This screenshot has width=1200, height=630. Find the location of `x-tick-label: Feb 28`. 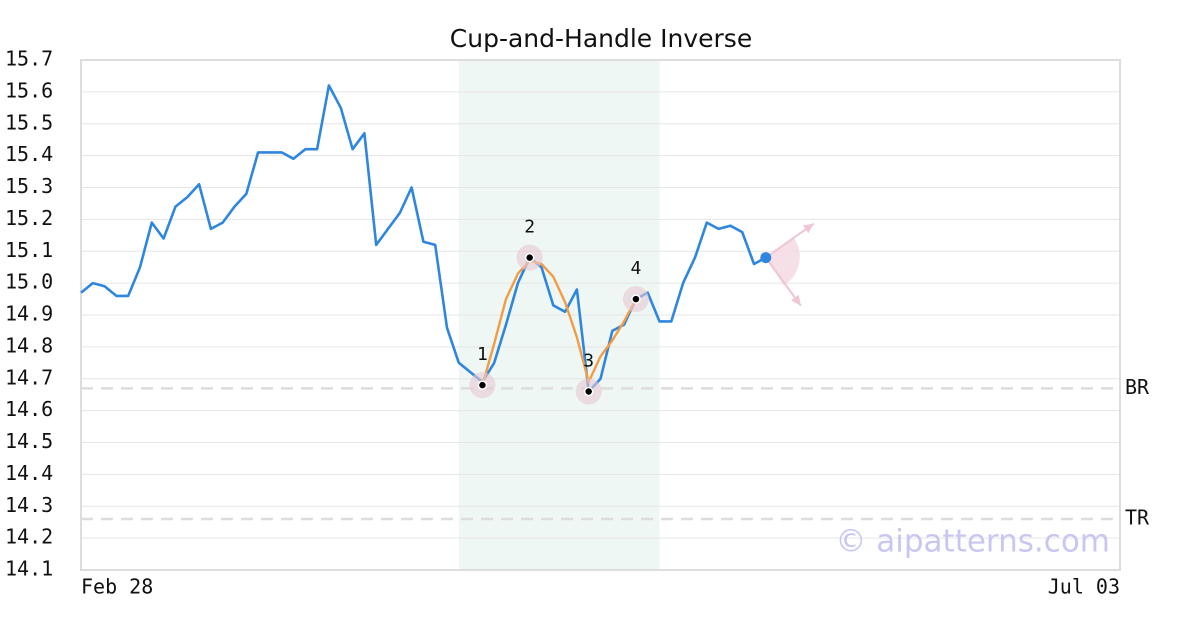

x-tick-label: Feb 28 is located at coordinates (117, 587).